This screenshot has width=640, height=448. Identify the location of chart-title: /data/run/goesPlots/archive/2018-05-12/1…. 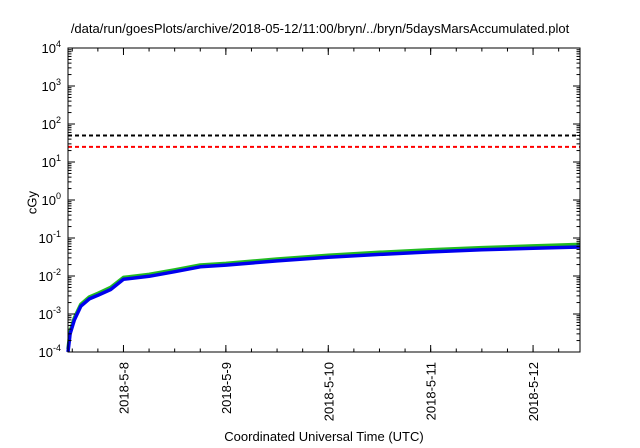
(320, 28).